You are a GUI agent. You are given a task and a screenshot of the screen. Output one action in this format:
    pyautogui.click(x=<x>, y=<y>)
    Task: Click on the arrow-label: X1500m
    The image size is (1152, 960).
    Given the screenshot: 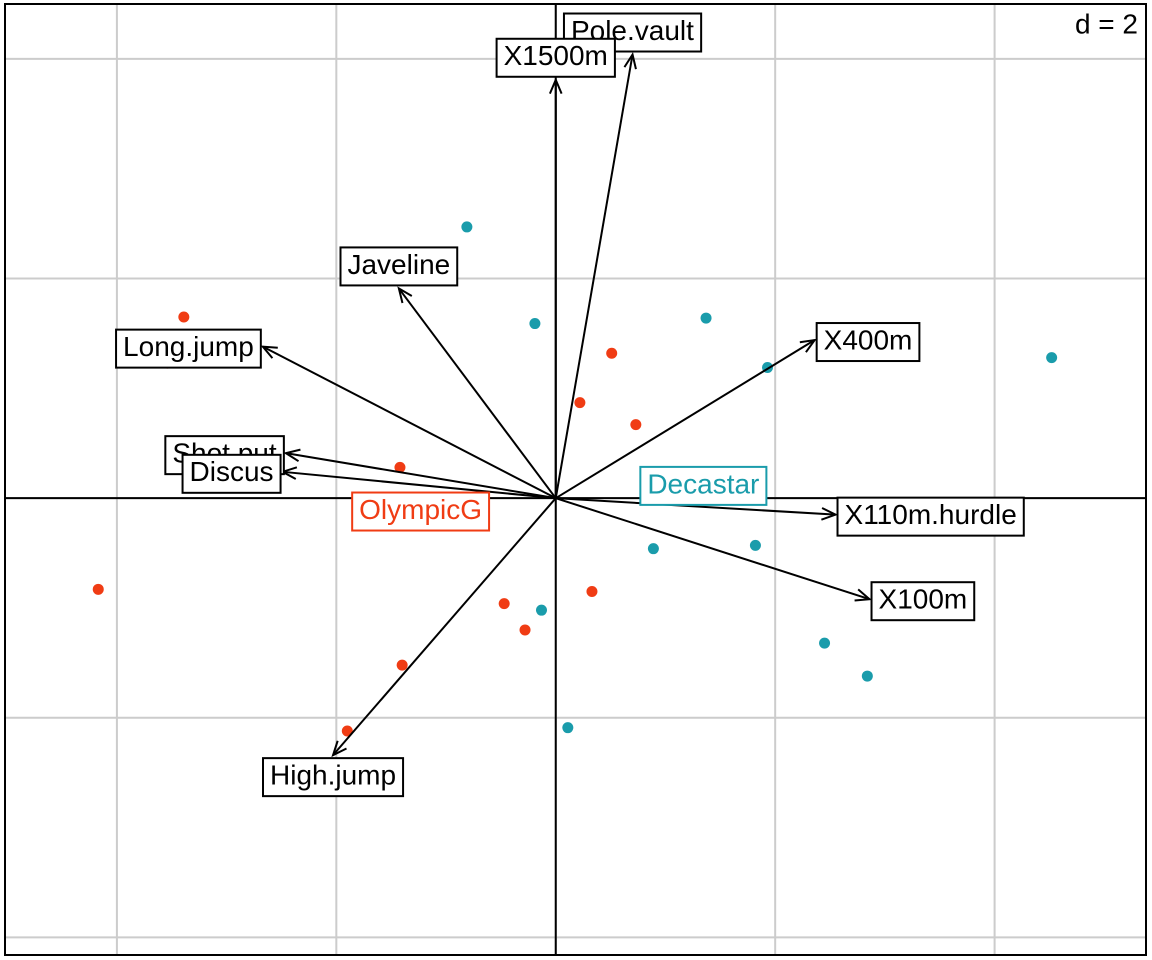 What is the action you would take?
    pyautogui.click(x=556, y=55)
    